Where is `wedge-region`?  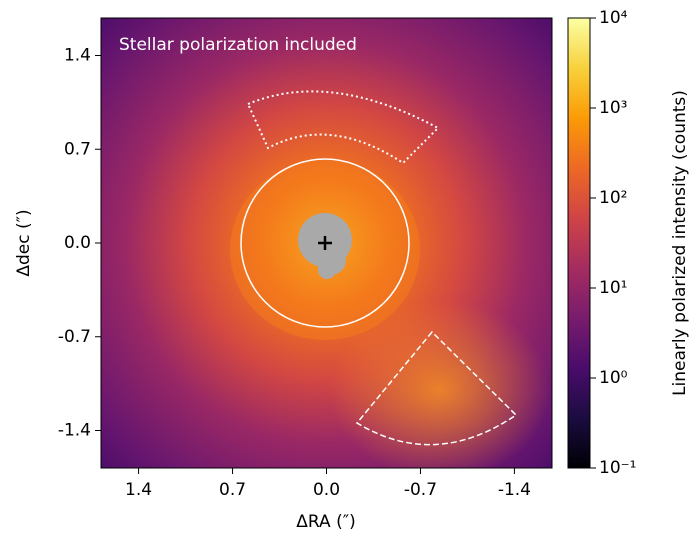 wedge-region is located at coordinates (436, 388).